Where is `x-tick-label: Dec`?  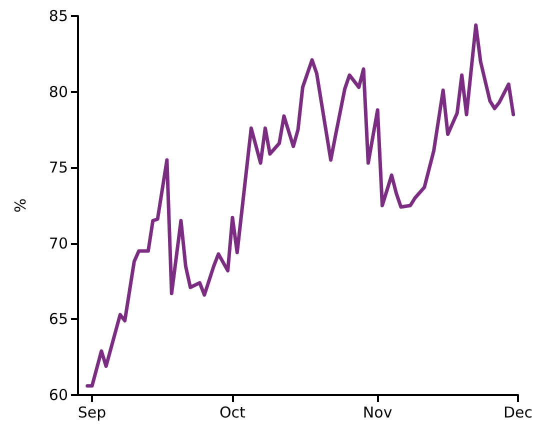
x-tick-label: Dec is located at coordinates (518, 413).